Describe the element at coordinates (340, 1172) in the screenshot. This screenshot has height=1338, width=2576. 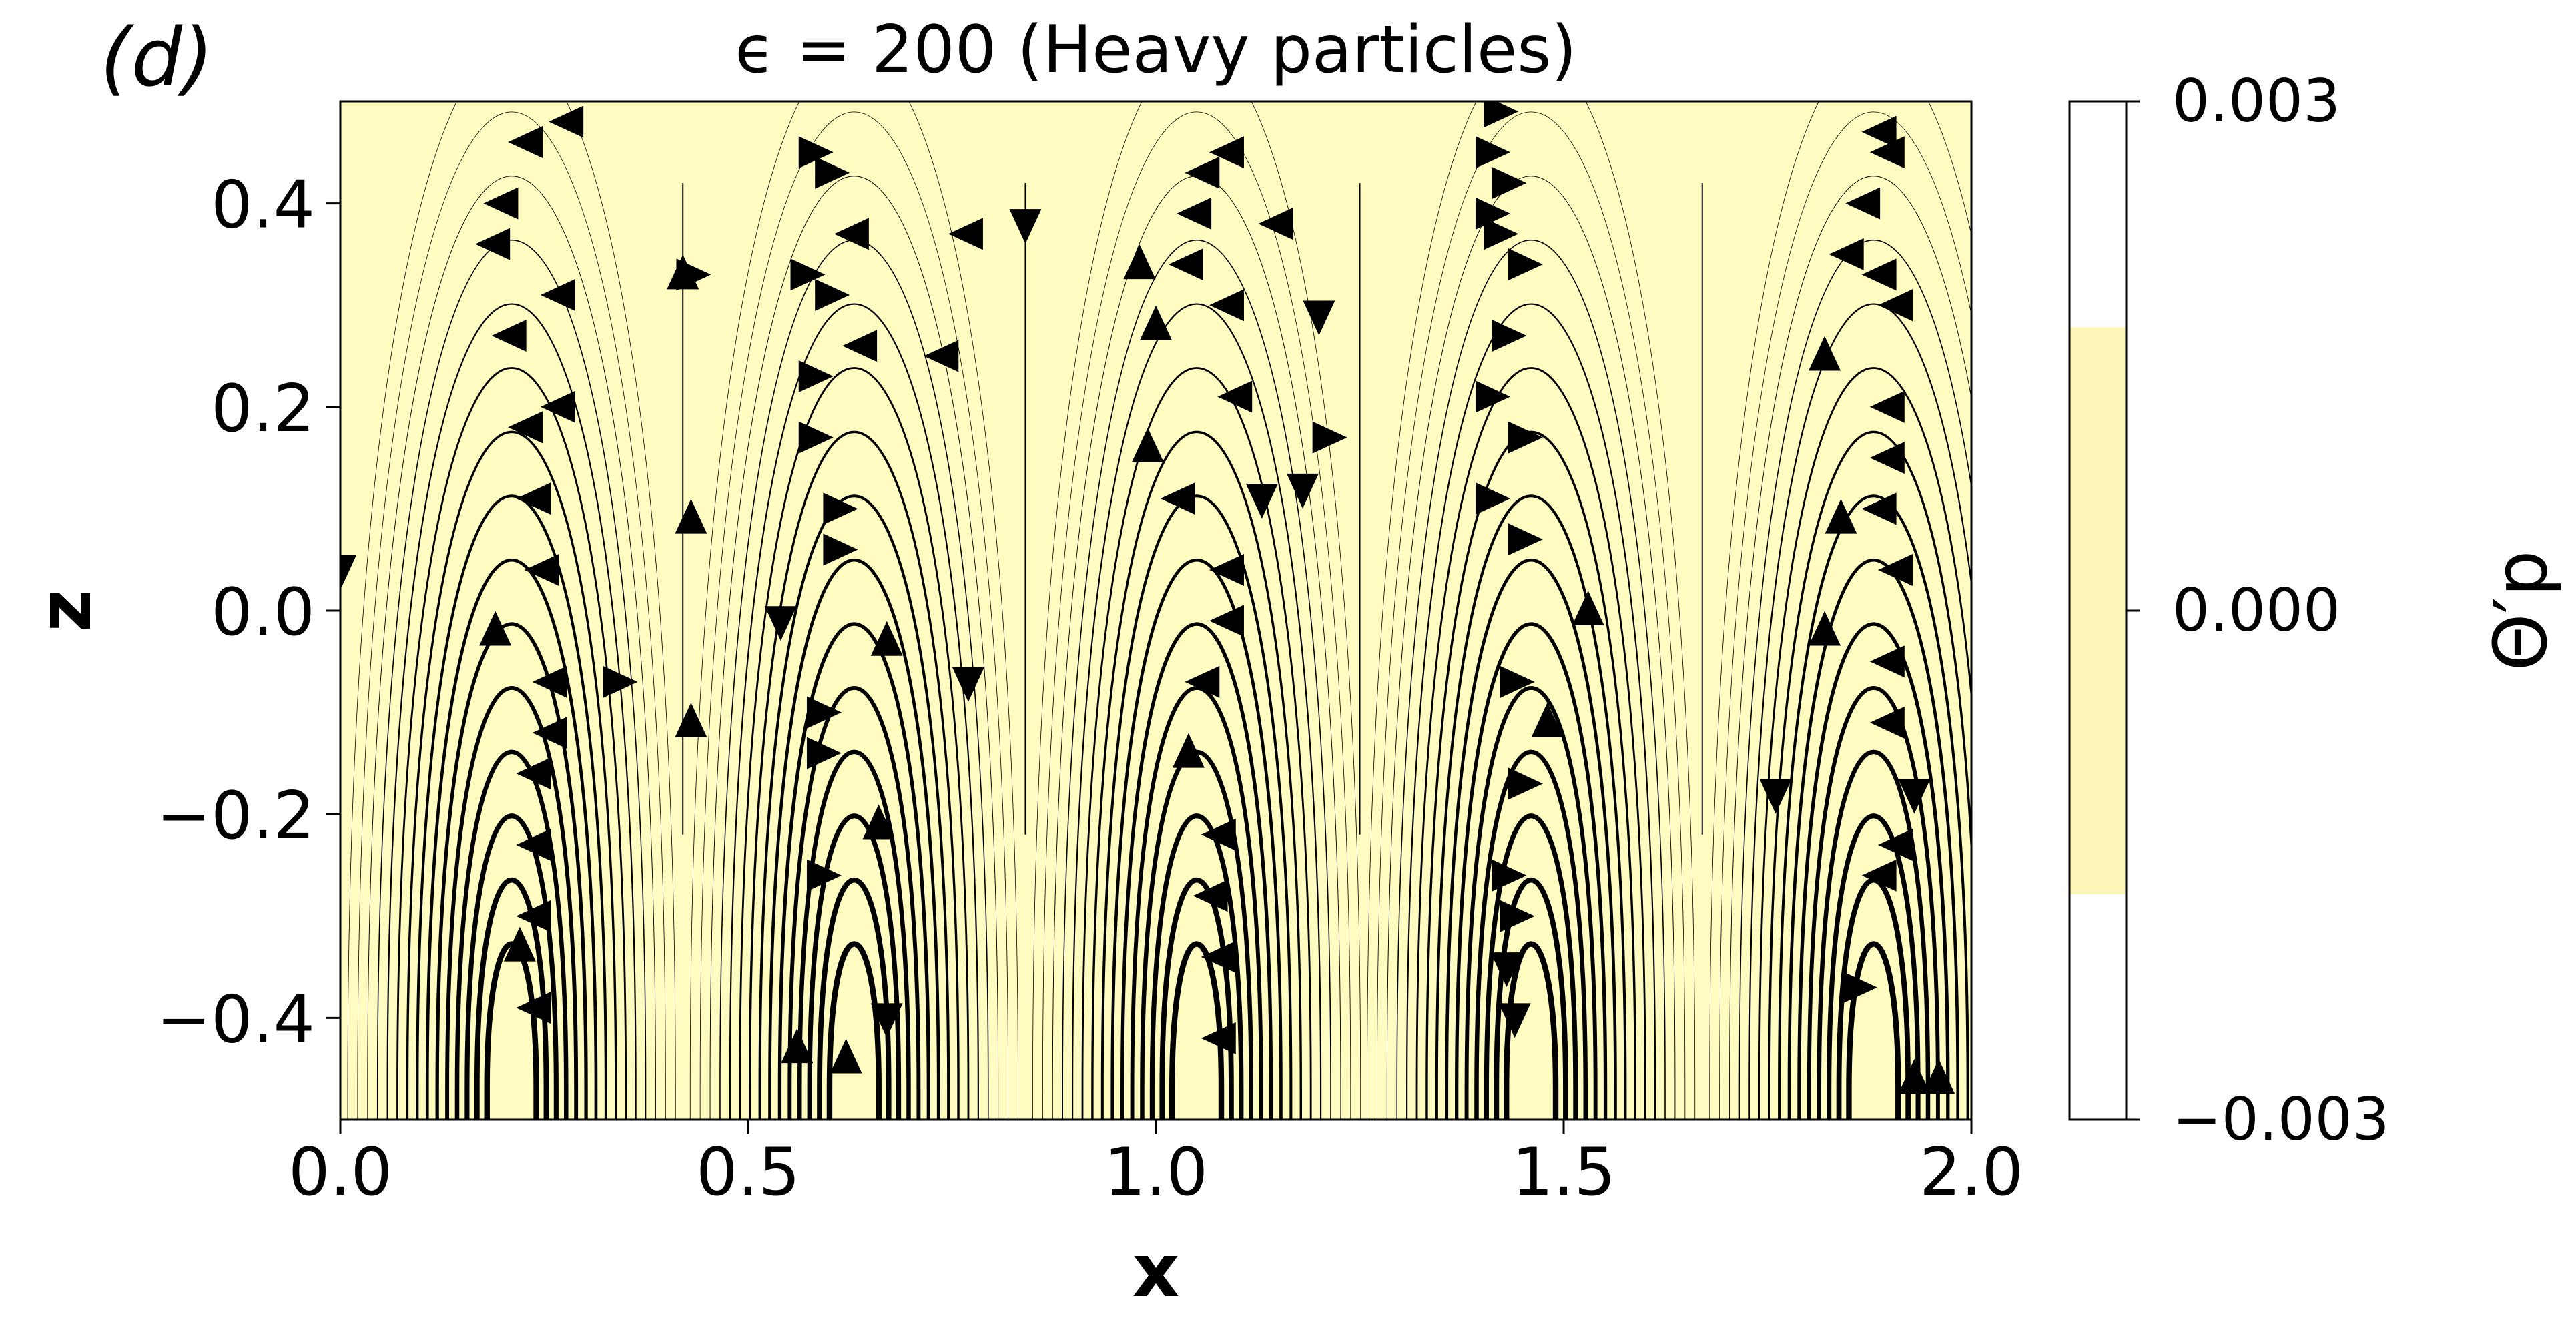
I see `x-tick-label: 0.0` at that location.